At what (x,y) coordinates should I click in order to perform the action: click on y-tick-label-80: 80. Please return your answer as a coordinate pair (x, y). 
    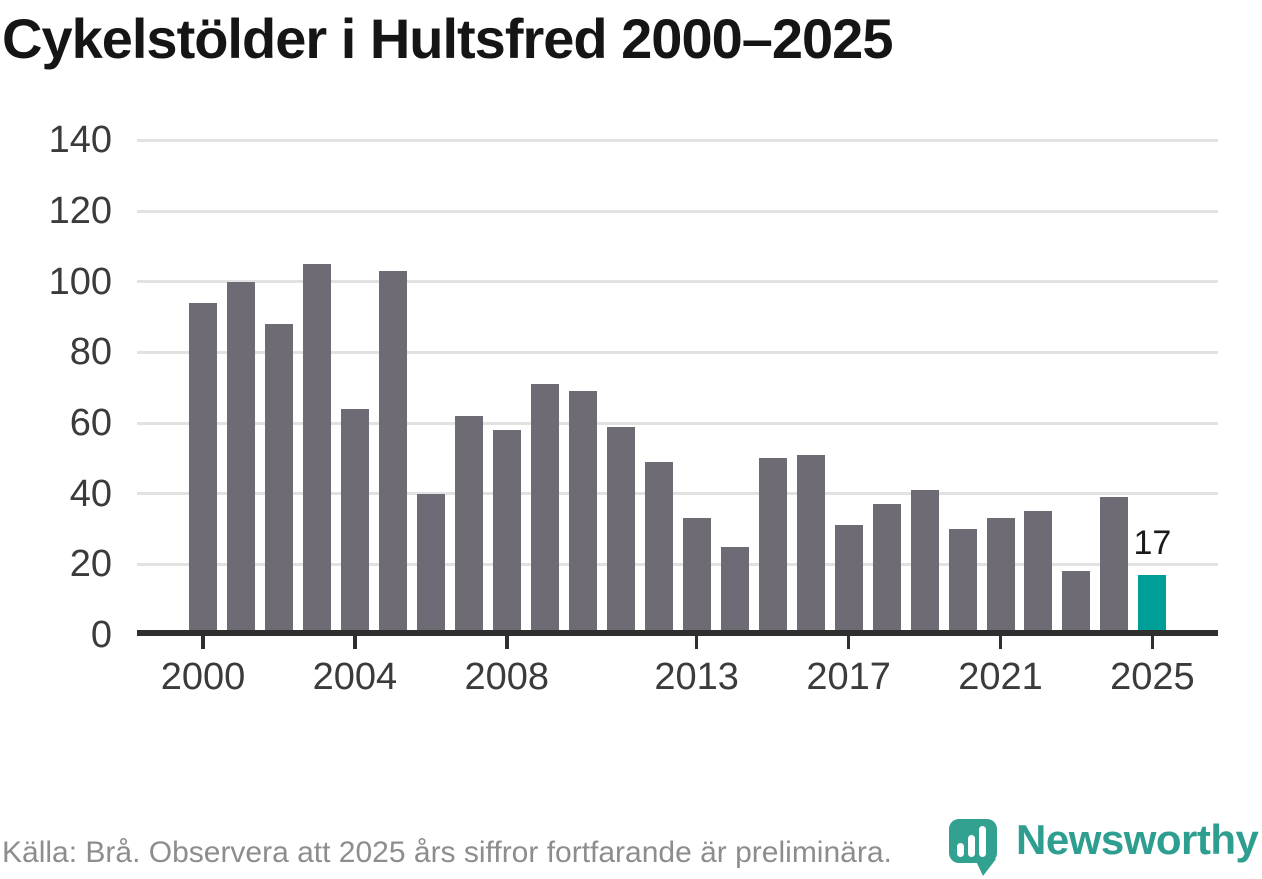
    Looking at the image, I should click on (90, 352).